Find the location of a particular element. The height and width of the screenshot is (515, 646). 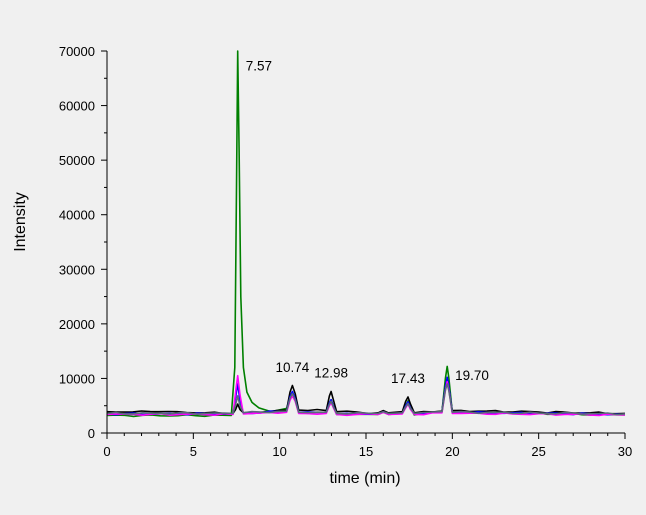

y-tick-label: 20000 is located at coordinates (77, 324).